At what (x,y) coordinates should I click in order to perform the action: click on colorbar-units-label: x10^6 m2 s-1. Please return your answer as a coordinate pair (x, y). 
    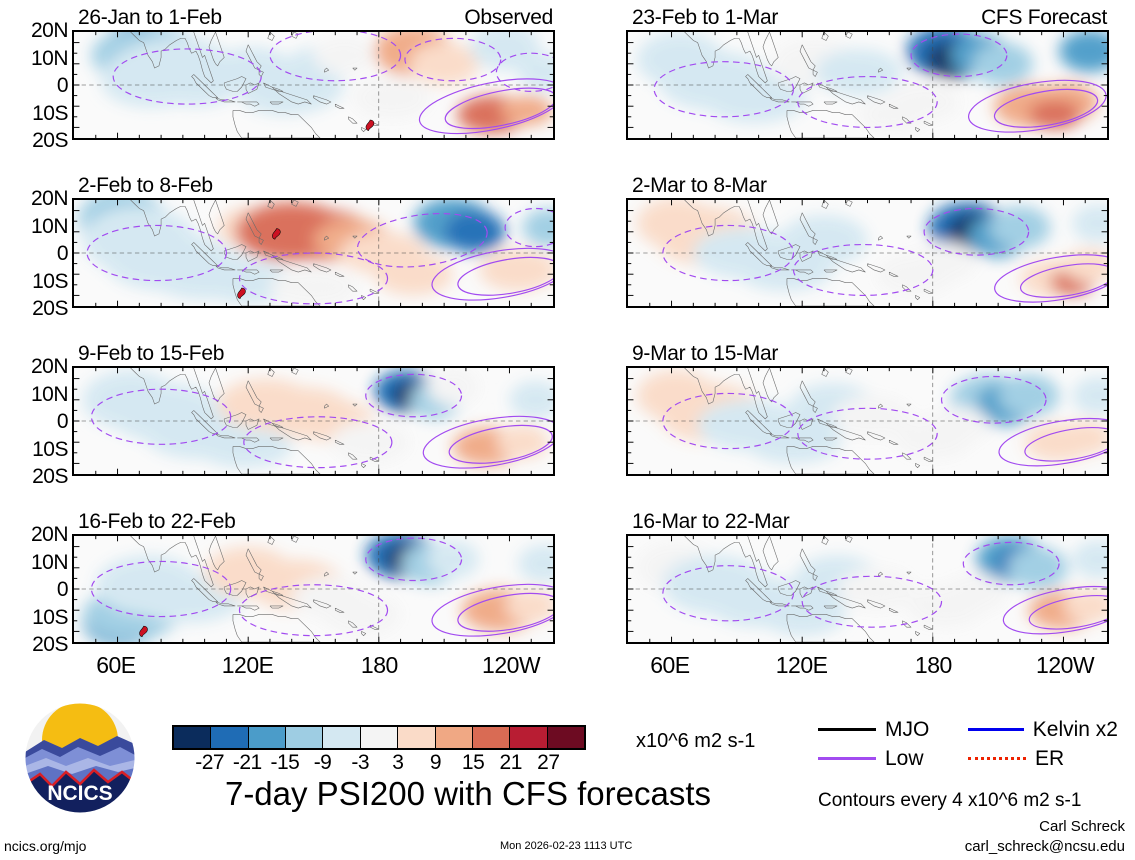
    Looking at the image, I should click on (696, 741).